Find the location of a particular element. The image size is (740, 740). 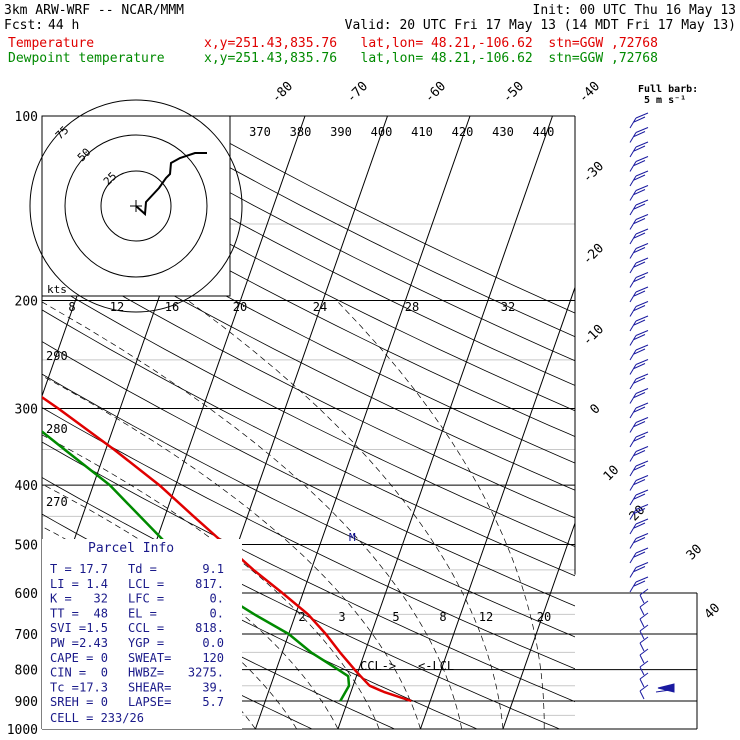

isotherm-label: -60 is located at coordinates (435, 92).